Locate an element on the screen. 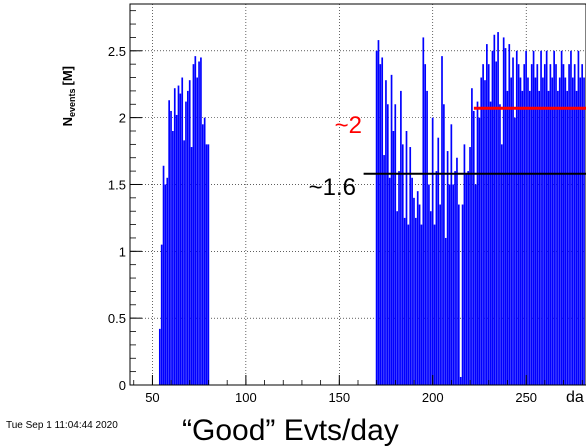  caption: “Good” Evts/day is located at coordinates (290, 430).